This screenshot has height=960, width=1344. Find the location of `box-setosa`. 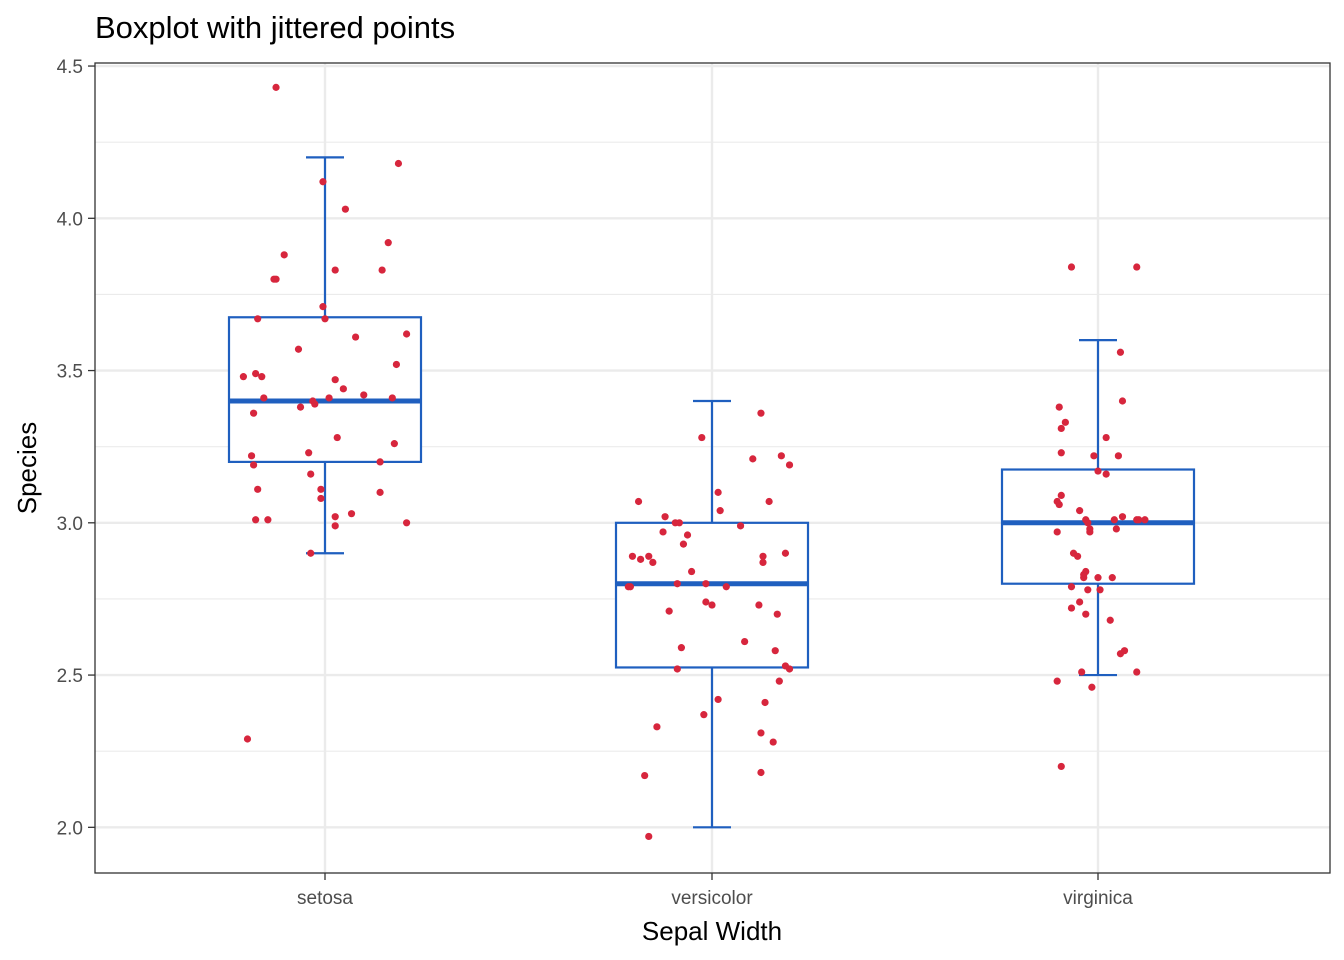

box-setosa is located at coordinates (325, 355).